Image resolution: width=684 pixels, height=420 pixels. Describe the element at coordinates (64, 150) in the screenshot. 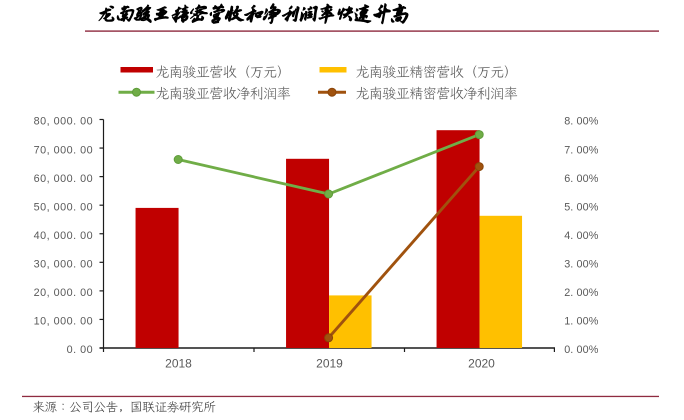

I see `svg-text: 70, 000. 00` at that location.